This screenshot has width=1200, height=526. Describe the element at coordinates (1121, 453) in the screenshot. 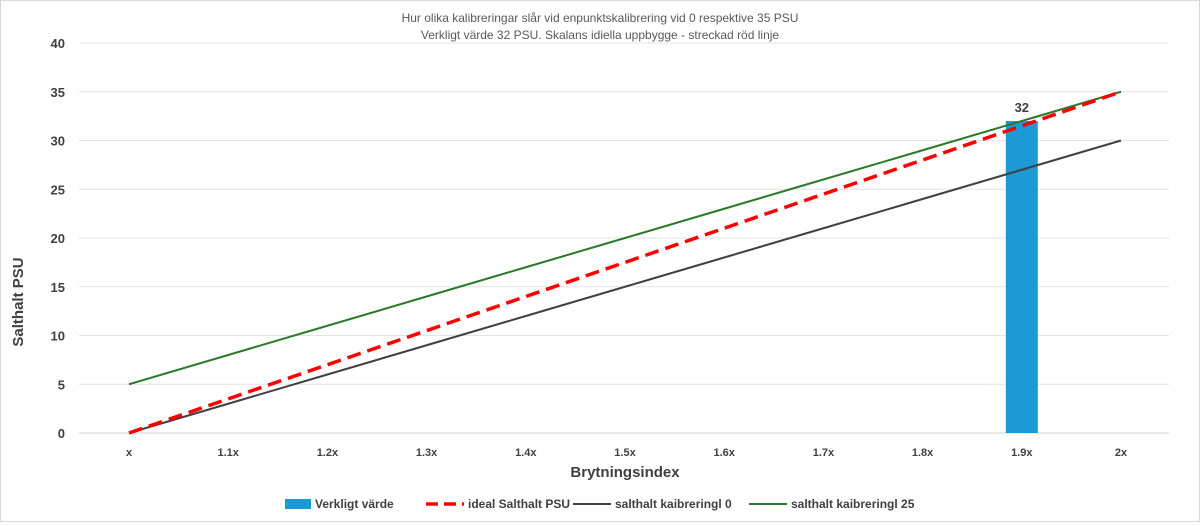

I see `x-tick-label: 2x` at that location.